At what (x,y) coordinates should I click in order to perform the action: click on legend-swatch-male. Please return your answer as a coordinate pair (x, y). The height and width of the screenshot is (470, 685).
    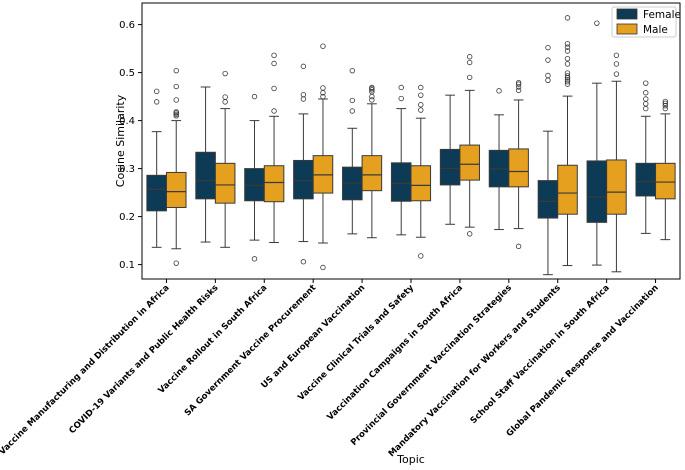
    Looking at the image, I should click on (627, 29).